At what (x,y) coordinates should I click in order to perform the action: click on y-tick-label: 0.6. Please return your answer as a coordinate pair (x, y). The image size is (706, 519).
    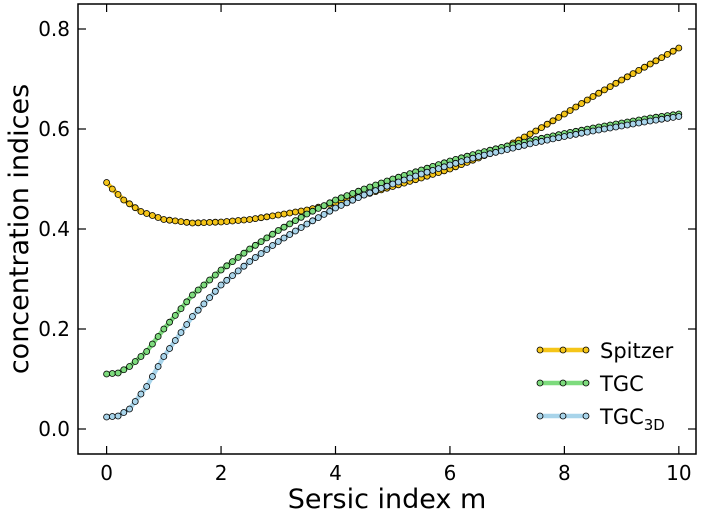
    Looking at the image, I should click on (54, 129).